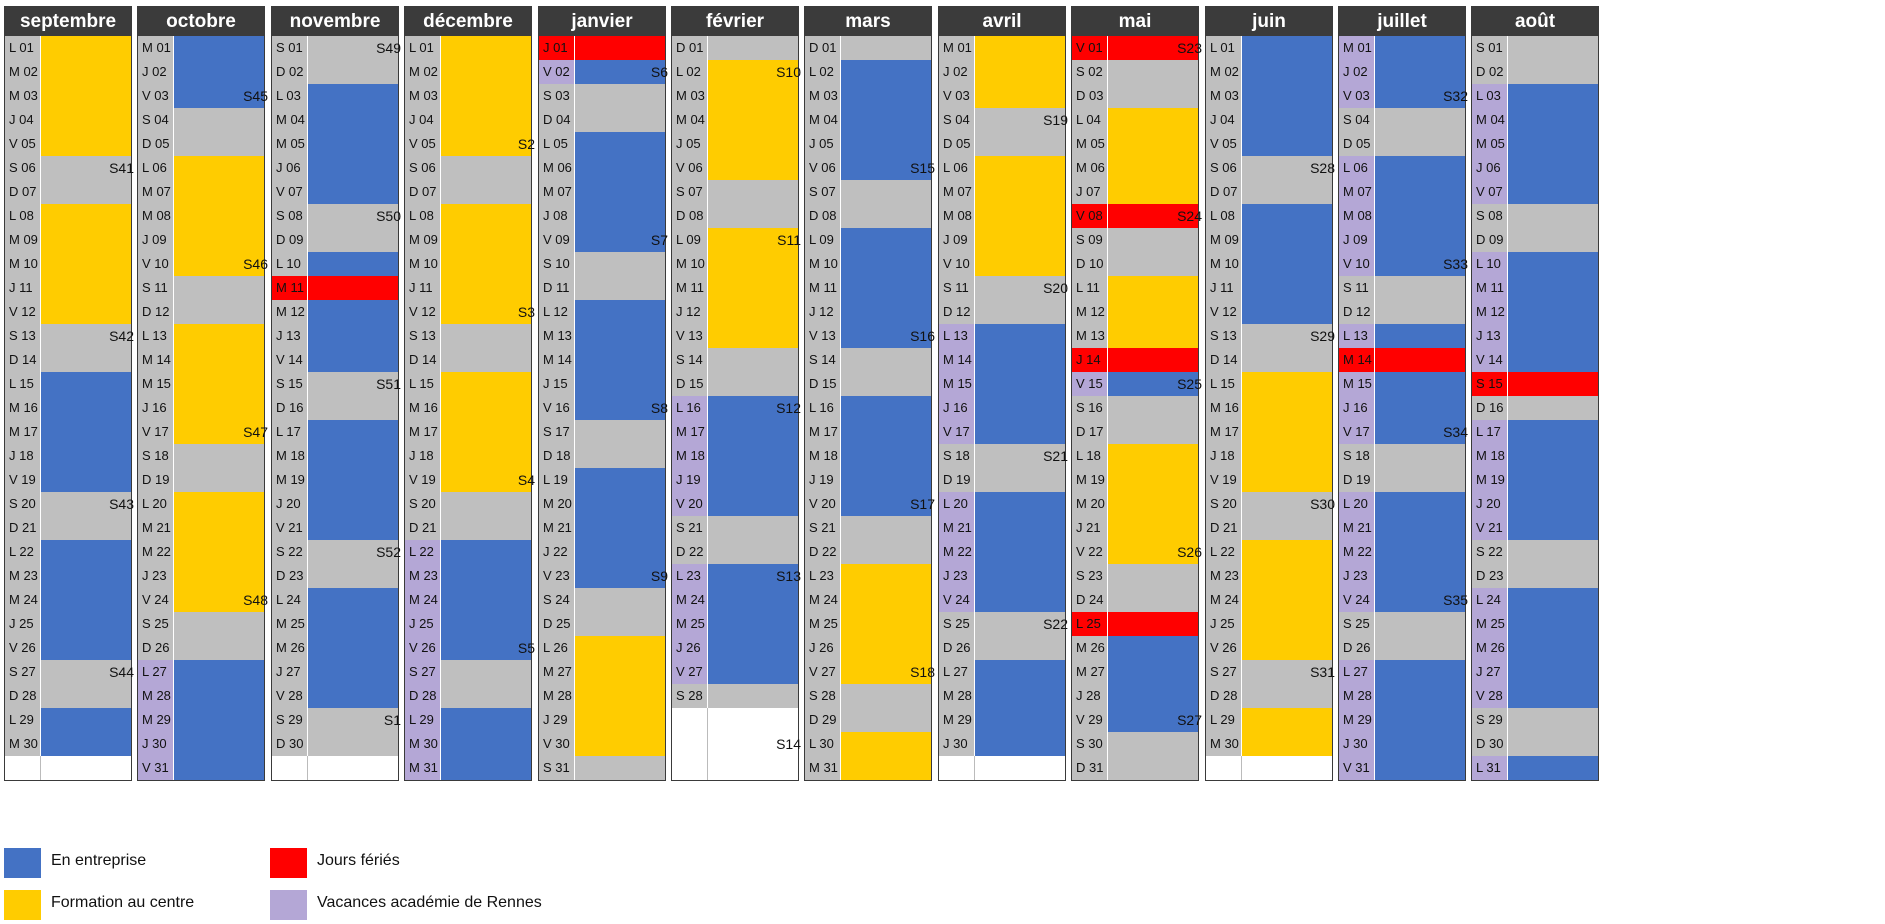 The image size is (1885, 924). What do you see at coordinates (68, 312) in the screenshot?
I see `day-cell: V 12` at bounding box center [68, 312].